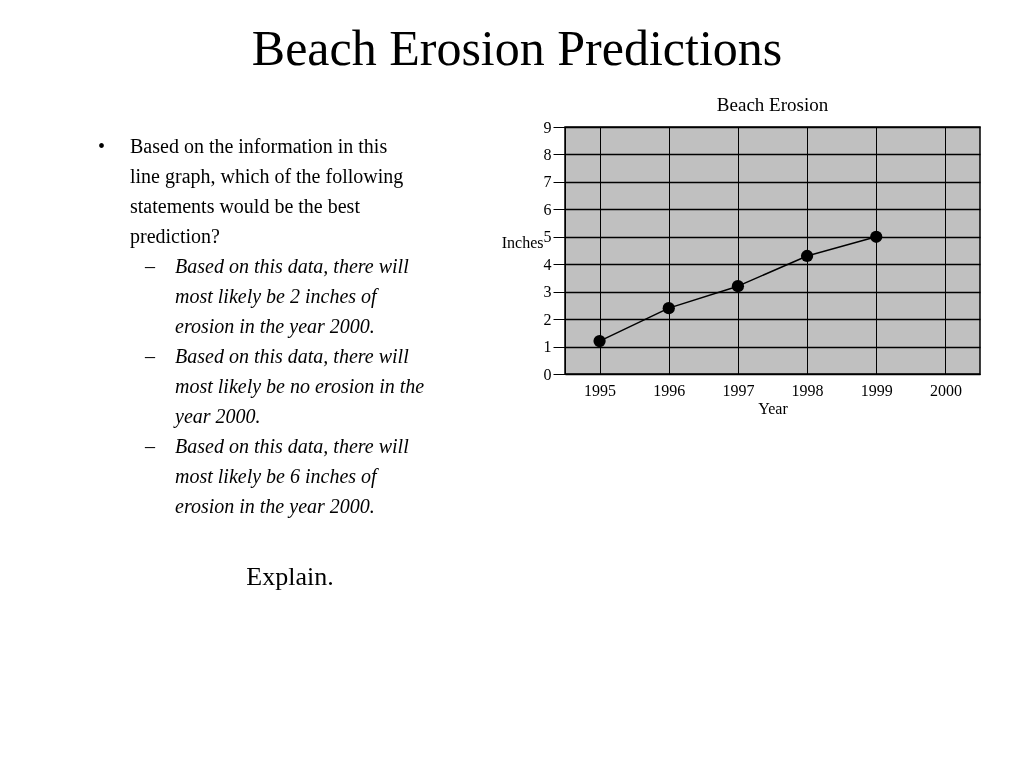 Image resolution: width=1024 pixels, height=768 pixels. What do you see at coordinates (773, 408) in the screenshot?
I see `x-axis-title: Year` at bounding box center [773, 408].